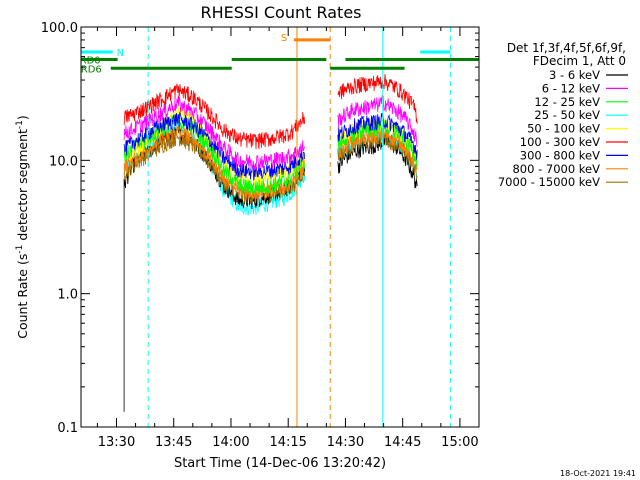 This screenshot has height=480, width=640. Describe the element at coordinates (287, 442) in the screenshot. I see `x-tick-label: 14:15` at that location.